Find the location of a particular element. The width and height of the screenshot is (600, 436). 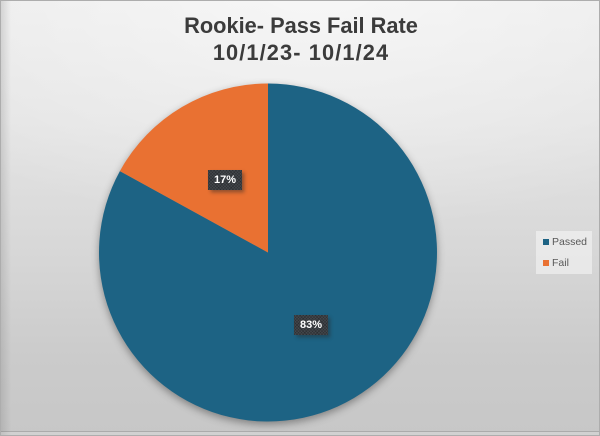

legend-swatch-passed-icon is located at coordinates (546, 241).